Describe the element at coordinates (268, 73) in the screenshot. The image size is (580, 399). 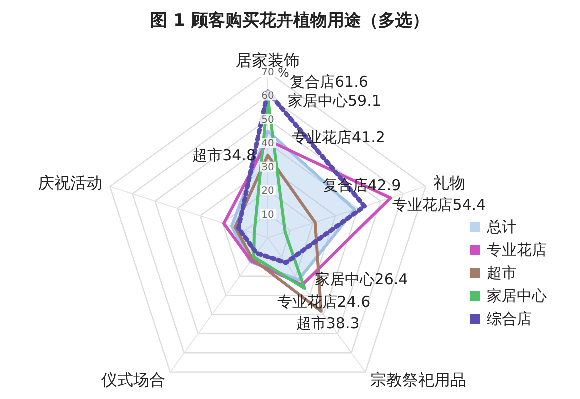
I see `y-tick-label: 70` at that location.